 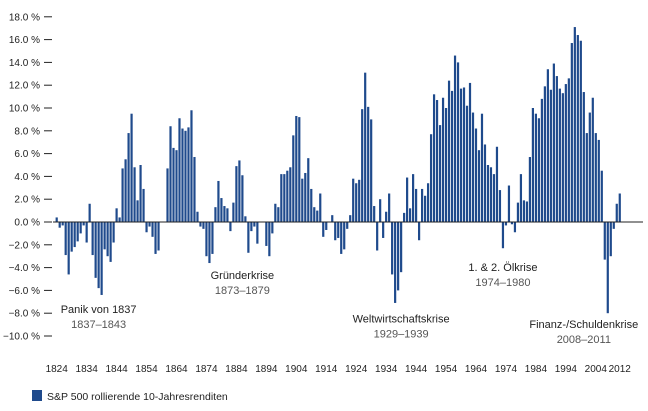 What do you see at coordinates (547, 146) in the screenshot?
I see `bar-1988` at bounding box center [547, 146].